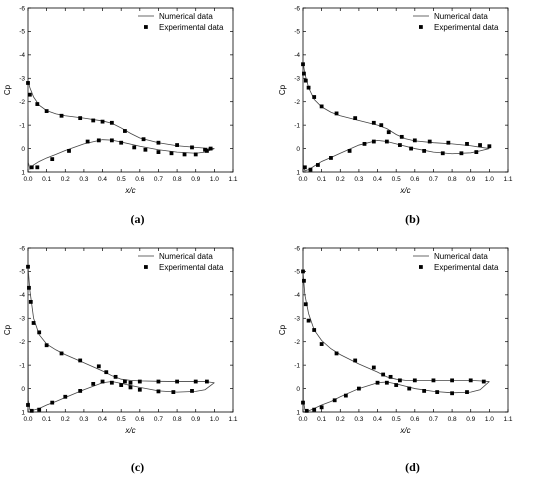 Image resolution: width=550 pixels, height=480 pixels. I want to click on legend-marker-symbol, so click(421, 27).